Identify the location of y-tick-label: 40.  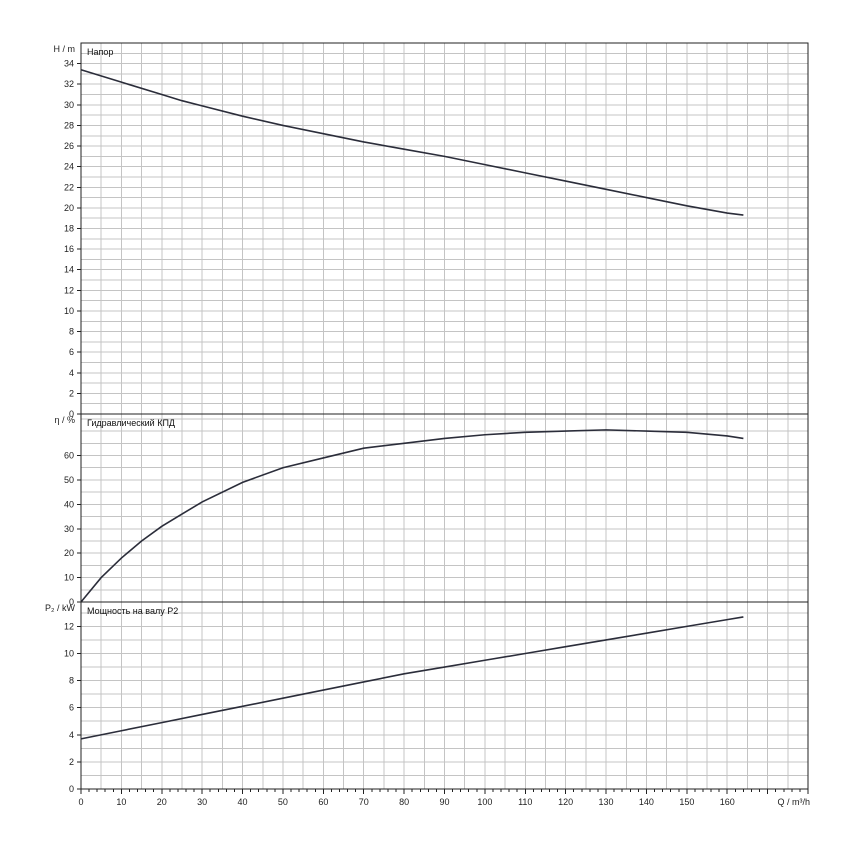
(69, 504).